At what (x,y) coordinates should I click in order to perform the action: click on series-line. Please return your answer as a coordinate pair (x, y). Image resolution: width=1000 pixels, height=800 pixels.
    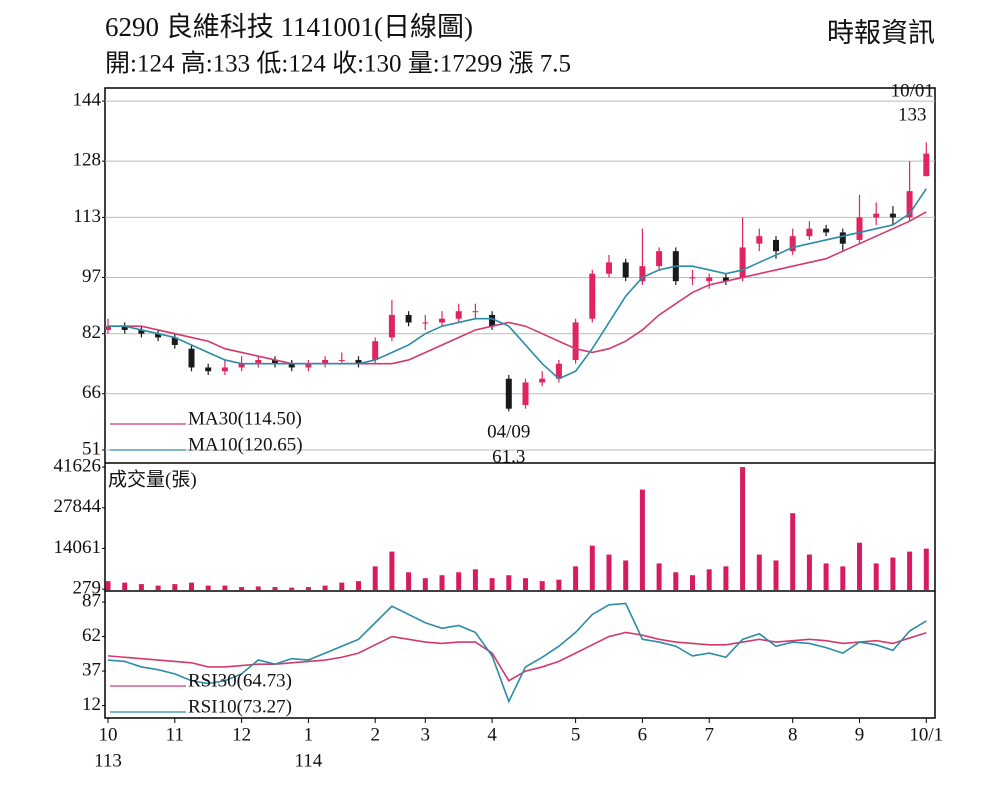
    Looking at the image, I should click on (517, 653).